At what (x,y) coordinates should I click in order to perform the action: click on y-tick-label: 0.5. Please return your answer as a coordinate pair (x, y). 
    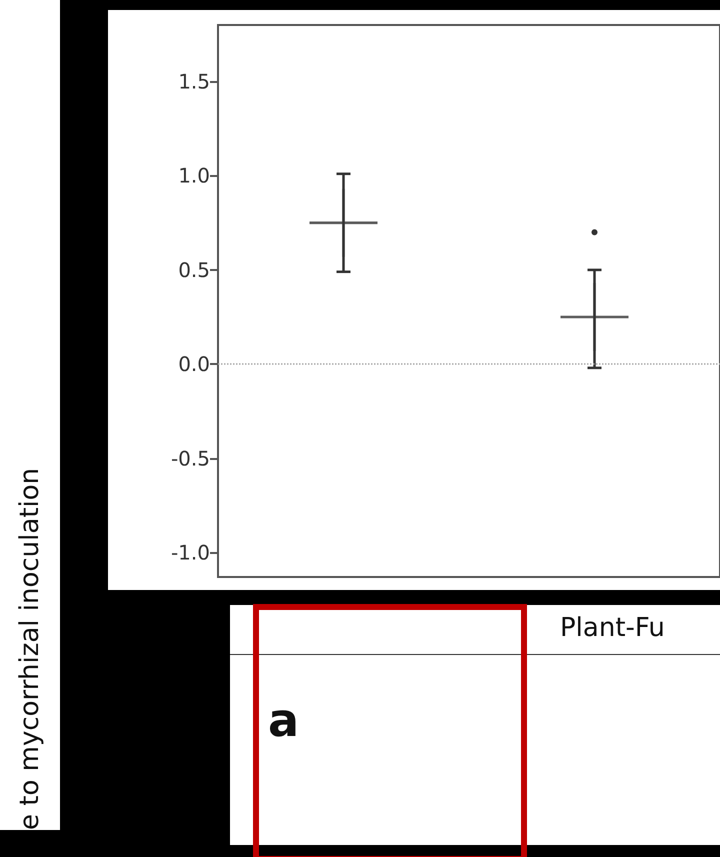
    Looking at the image, I should click on (194, 270).